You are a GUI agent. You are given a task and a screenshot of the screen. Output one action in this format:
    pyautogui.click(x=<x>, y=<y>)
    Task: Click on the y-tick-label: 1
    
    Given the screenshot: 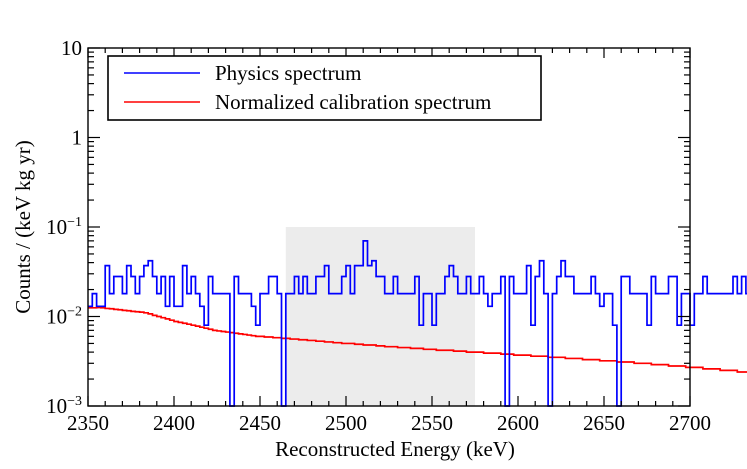 What is the action you would take?
    pyautogui.click(x=77, y=138)
    